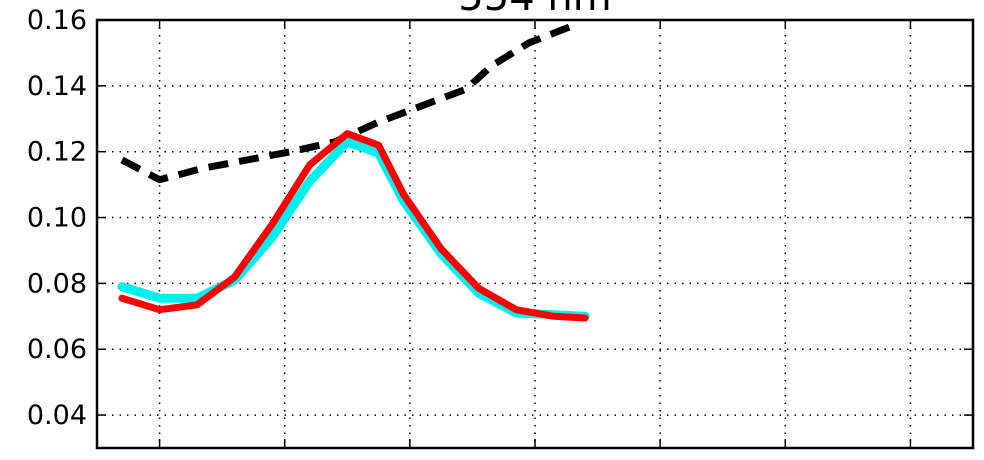 The width and height of the screenshot is (984, 460). Describe the element at coordinates (57, 349) in the screenshot. I see `y-tick-label-1: 0.06` at that location.